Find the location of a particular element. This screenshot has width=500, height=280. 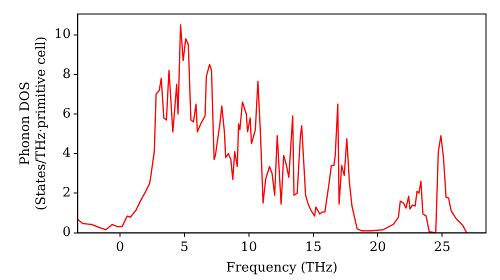

y-tick-label: 0 is located at coordinates (66, 232).